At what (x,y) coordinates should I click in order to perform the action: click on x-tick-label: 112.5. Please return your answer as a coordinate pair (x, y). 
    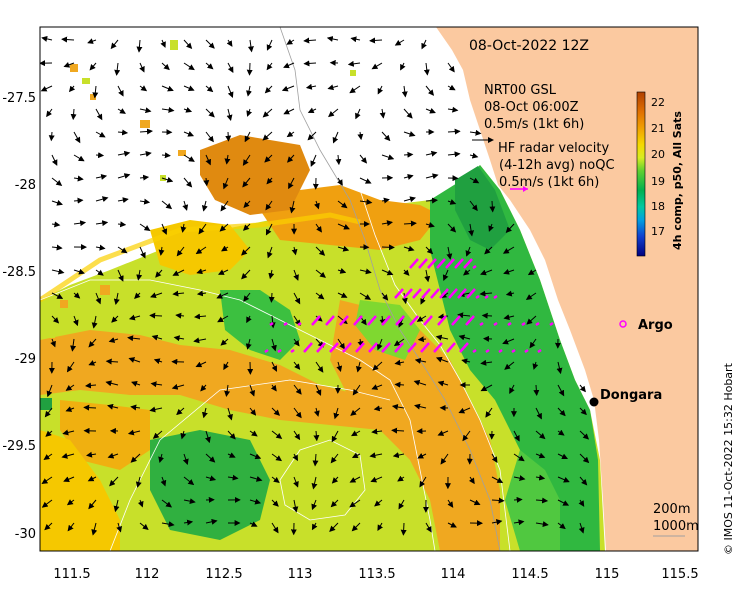
    Looking at the image, I should click on (223, 574).